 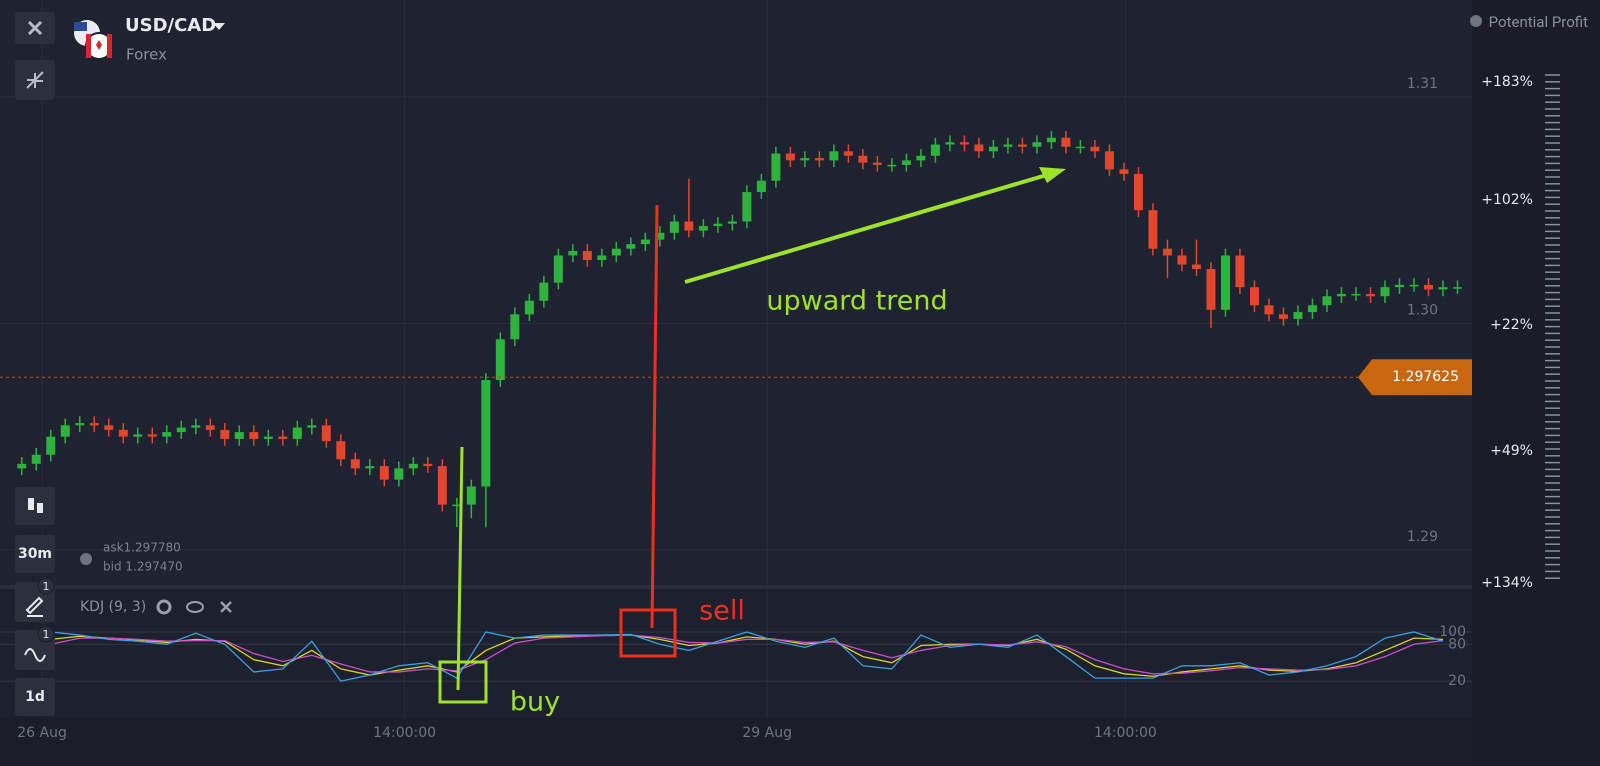 I want to click on profit-label: +183%, so click(x=1507, y=82).